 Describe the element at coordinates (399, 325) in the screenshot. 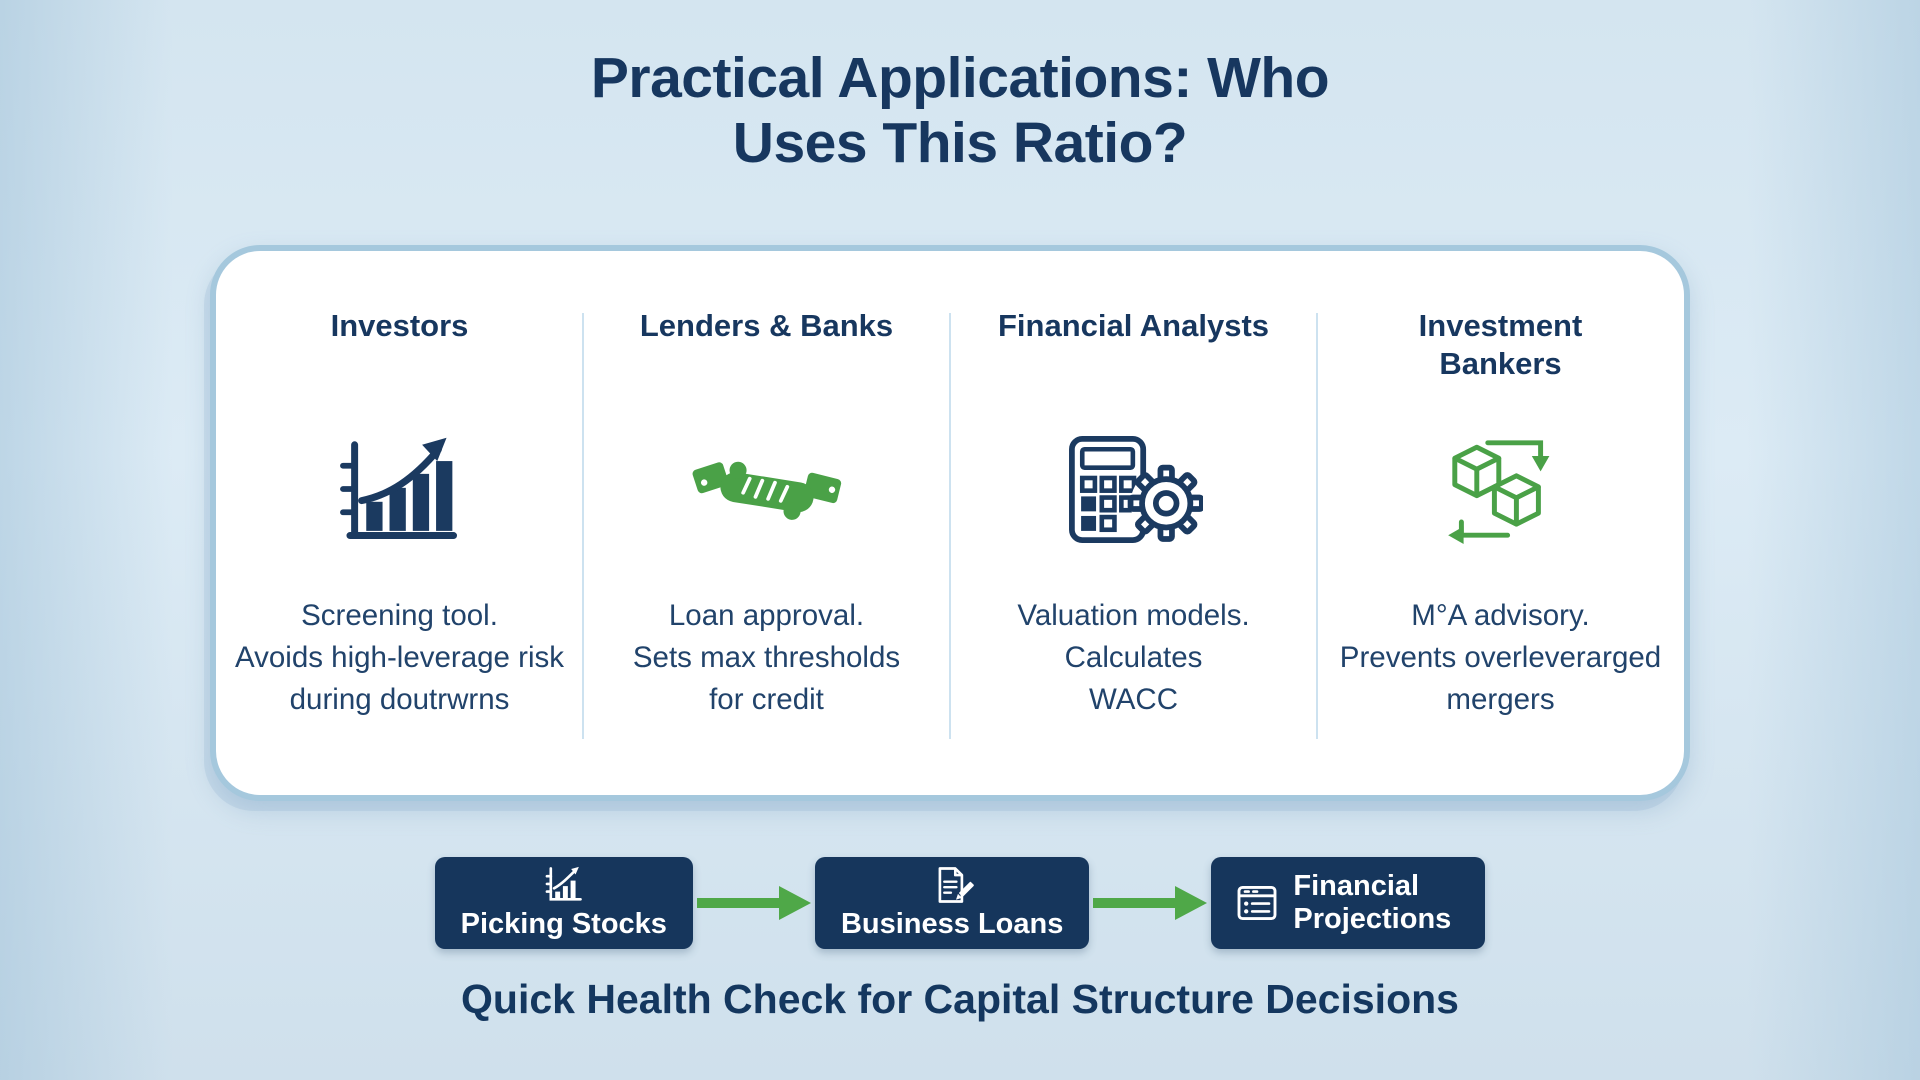

I see `column-header: Investors` at that location.